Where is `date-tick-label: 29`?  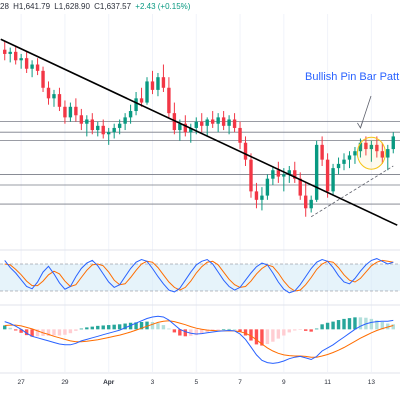 date-tick-label: 29 is located at coordinates (65, 382).